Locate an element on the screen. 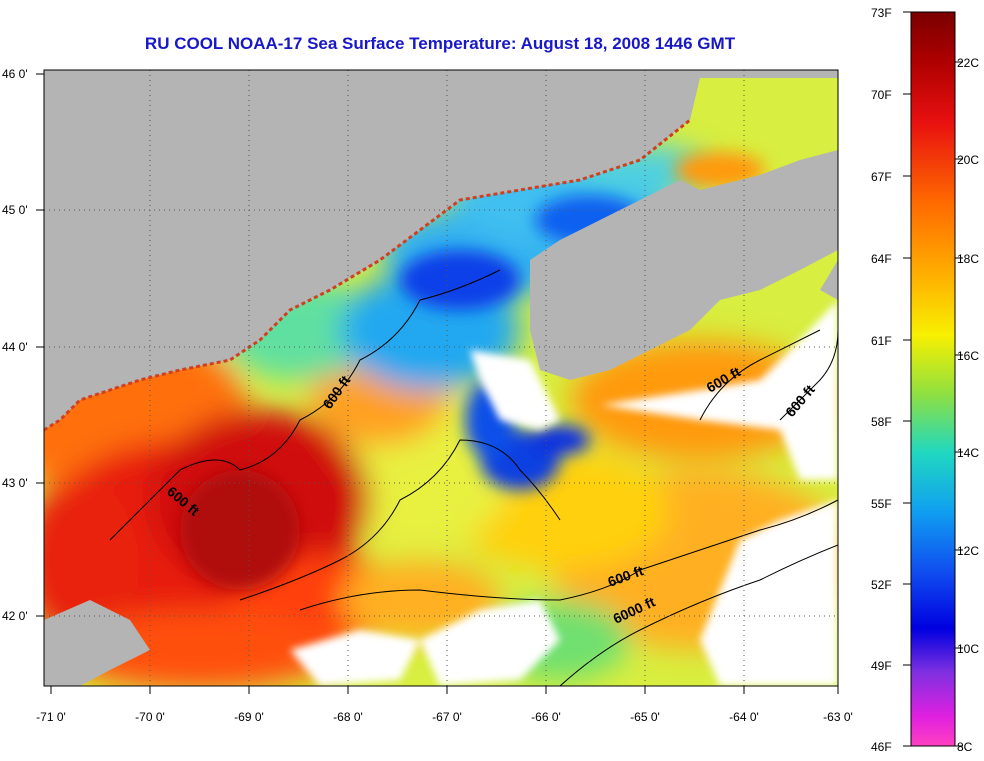  cb-f-label: 55F is located at coordinates (881, 504).